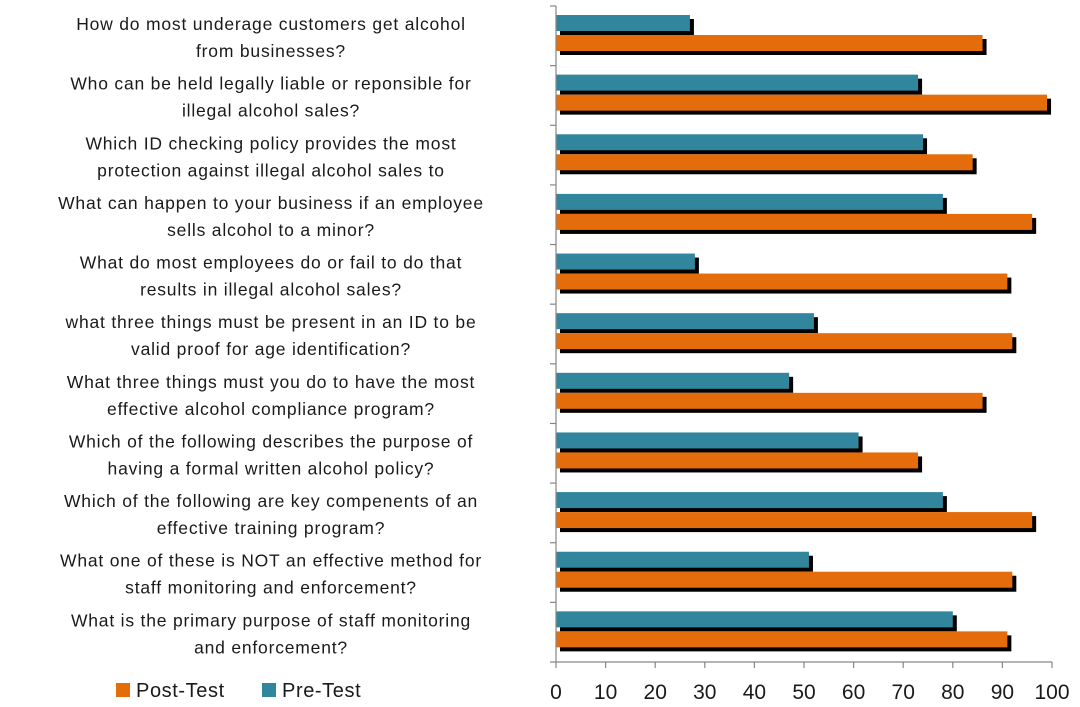 The width and height of the screenshot is (1080, 707). Describe the element at coordinates (271, 111) in the screenshot. I see `category-label: illegal alcohol sales?` at that location.